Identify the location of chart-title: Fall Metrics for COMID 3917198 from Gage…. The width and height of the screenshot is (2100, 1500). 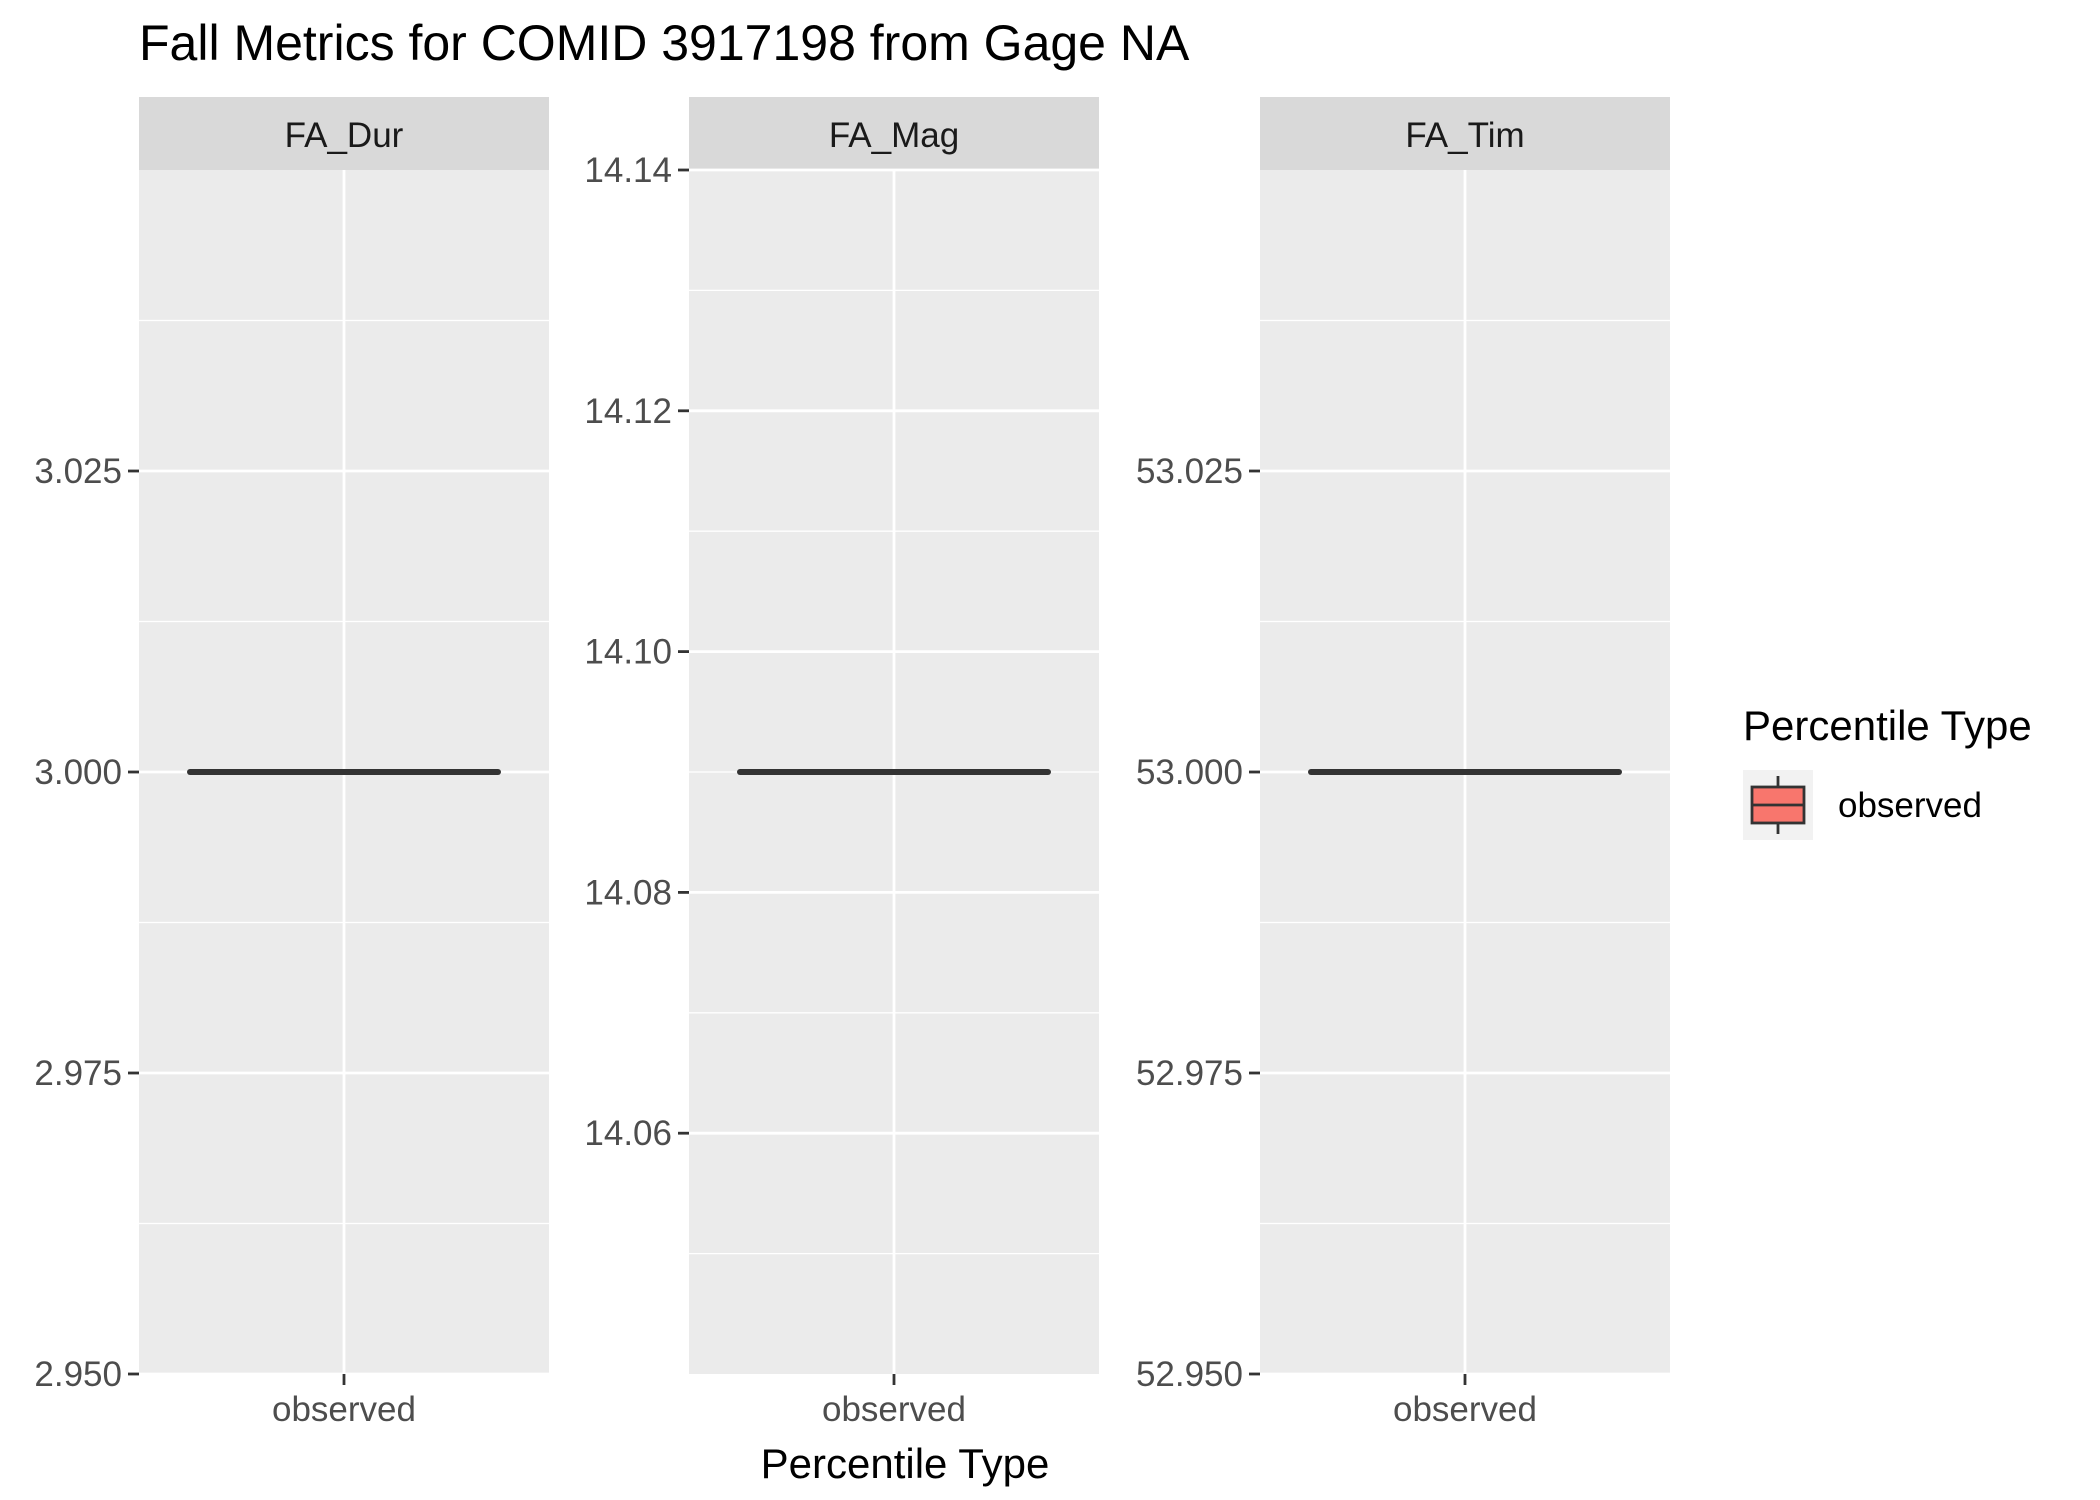
(664, 43).